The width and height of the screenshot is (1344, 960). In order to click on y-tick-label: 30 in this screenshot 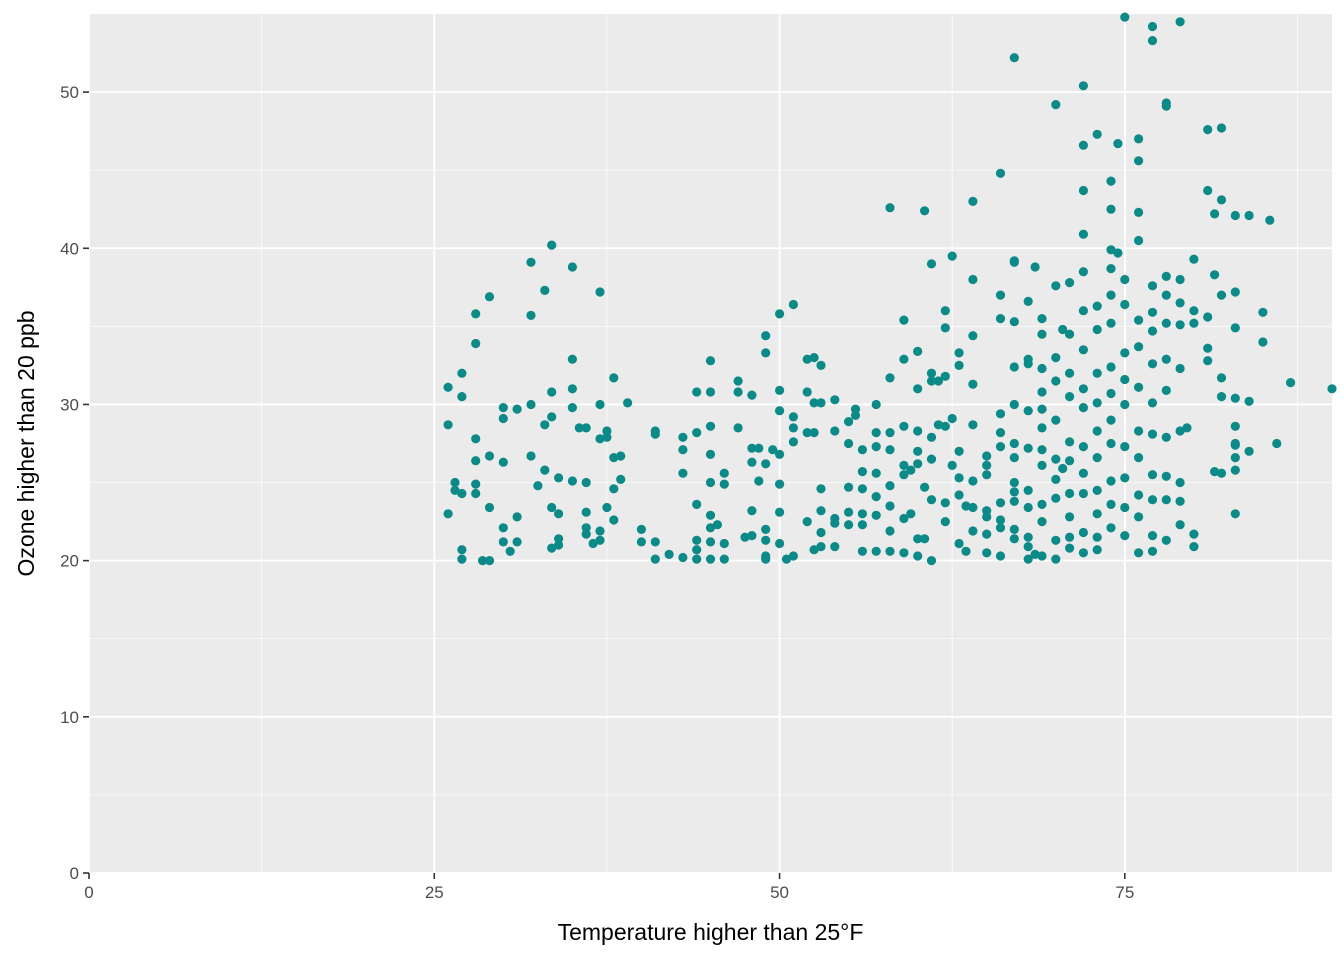, I will do `click(69, 404)`.